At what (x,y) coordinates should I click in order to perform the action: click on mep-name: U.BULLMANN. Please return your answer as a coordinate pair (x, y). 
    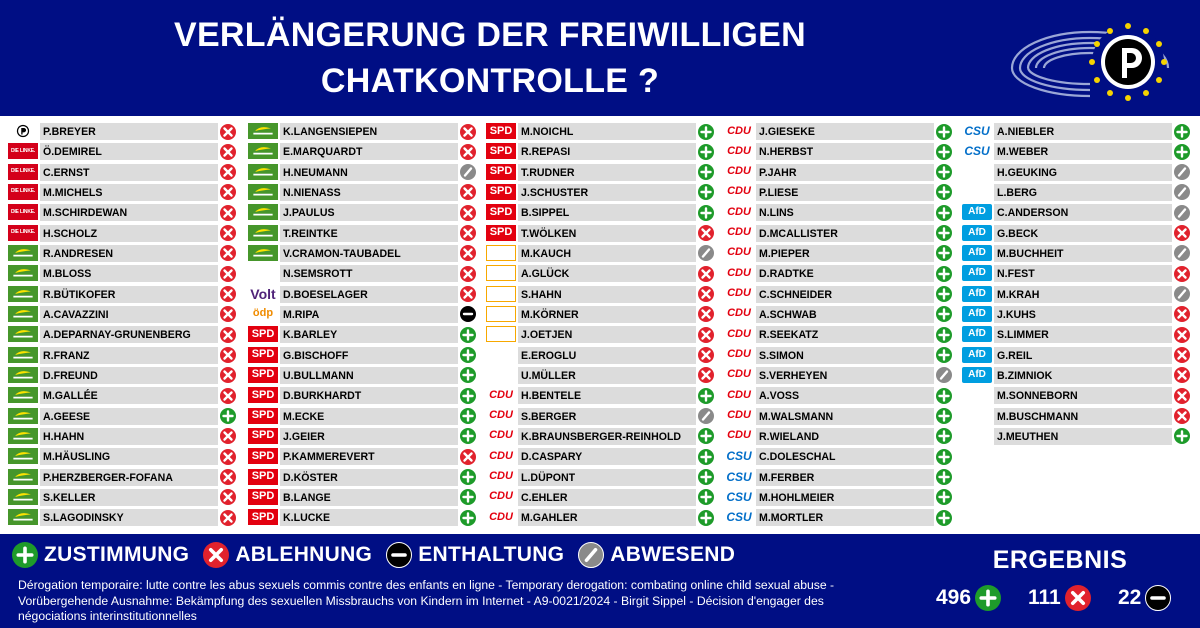
    Looking at the image, I should click on (318, 375).